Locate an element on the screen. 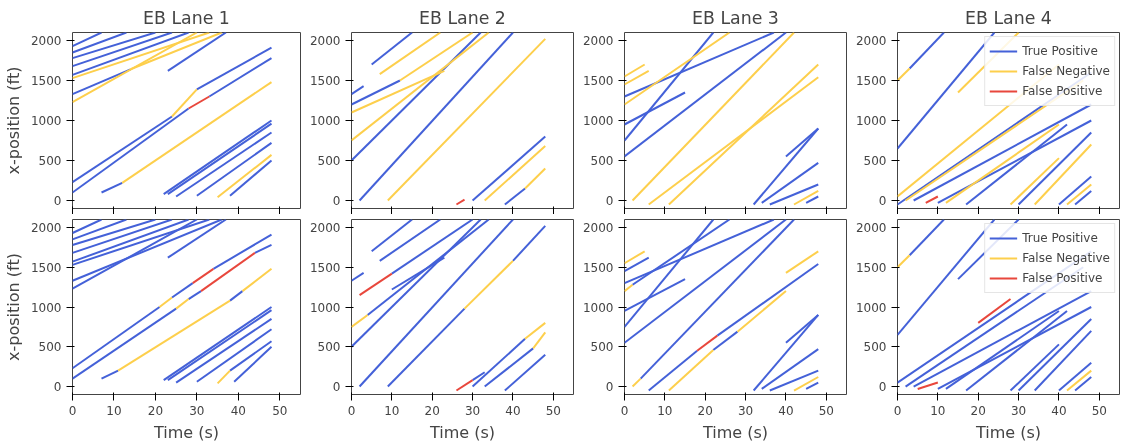 This screenshot has width=1145, height=446. chart-title: EB Lane 2 is located at coordinates (462, 17).